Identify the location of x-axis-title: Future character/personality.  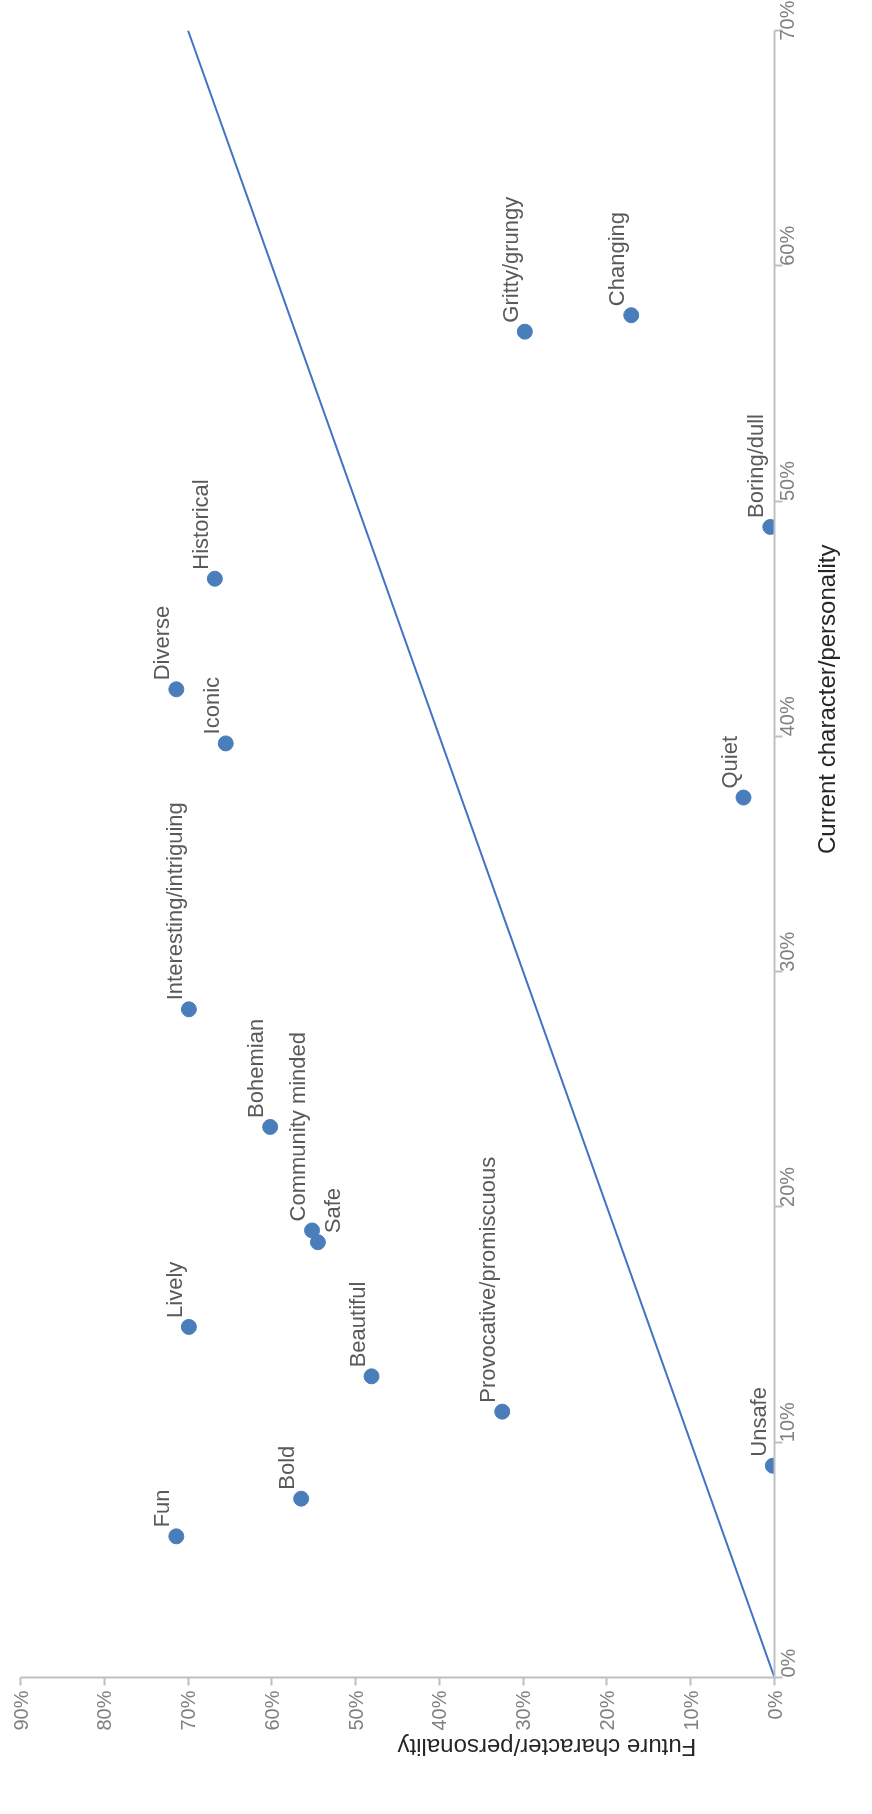
(547, 1748).